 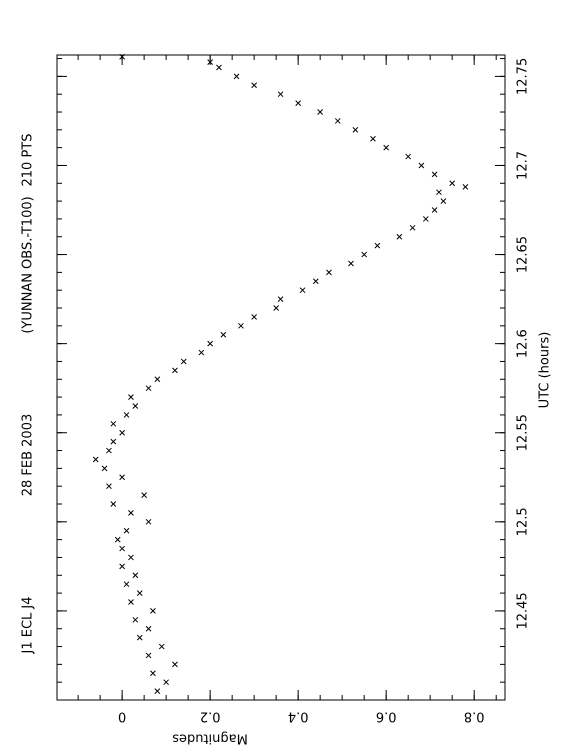 I want to click on y-tick-label: 0, so click(x=122, y=716).